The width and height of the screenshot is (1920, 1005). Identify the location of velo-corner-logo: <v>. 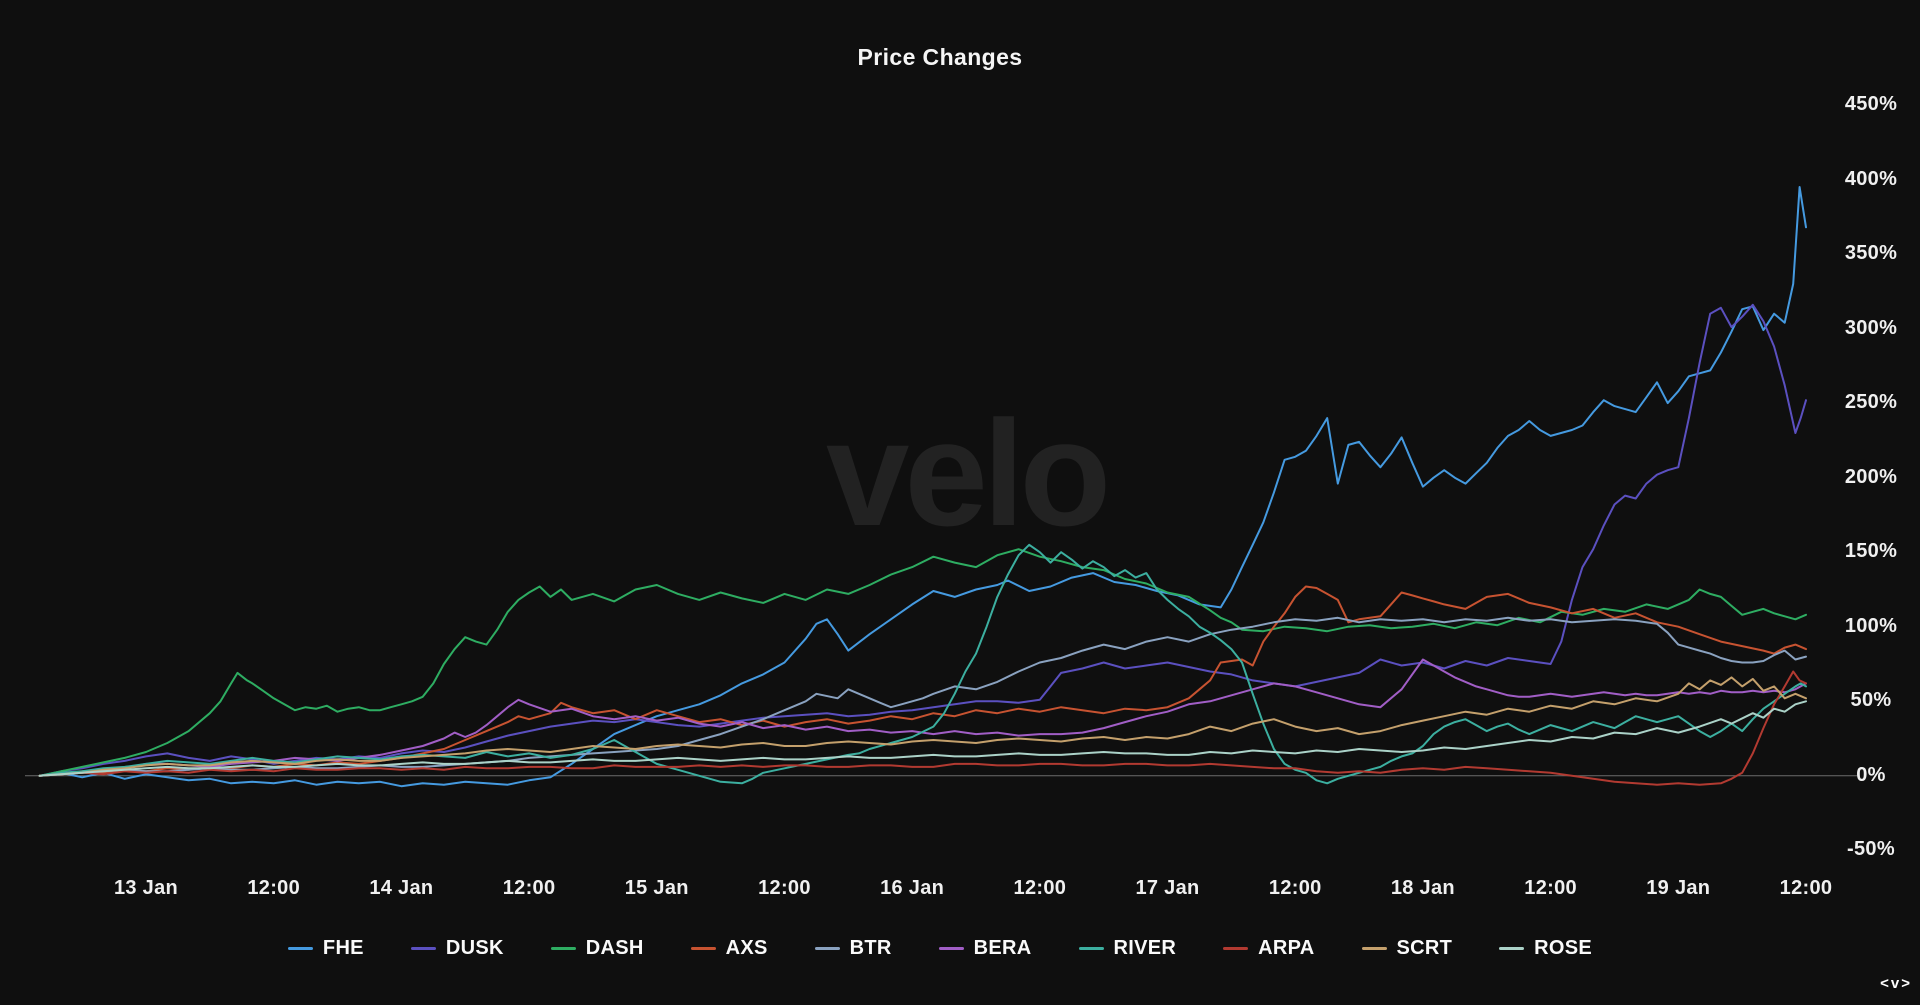
(1896, 983).